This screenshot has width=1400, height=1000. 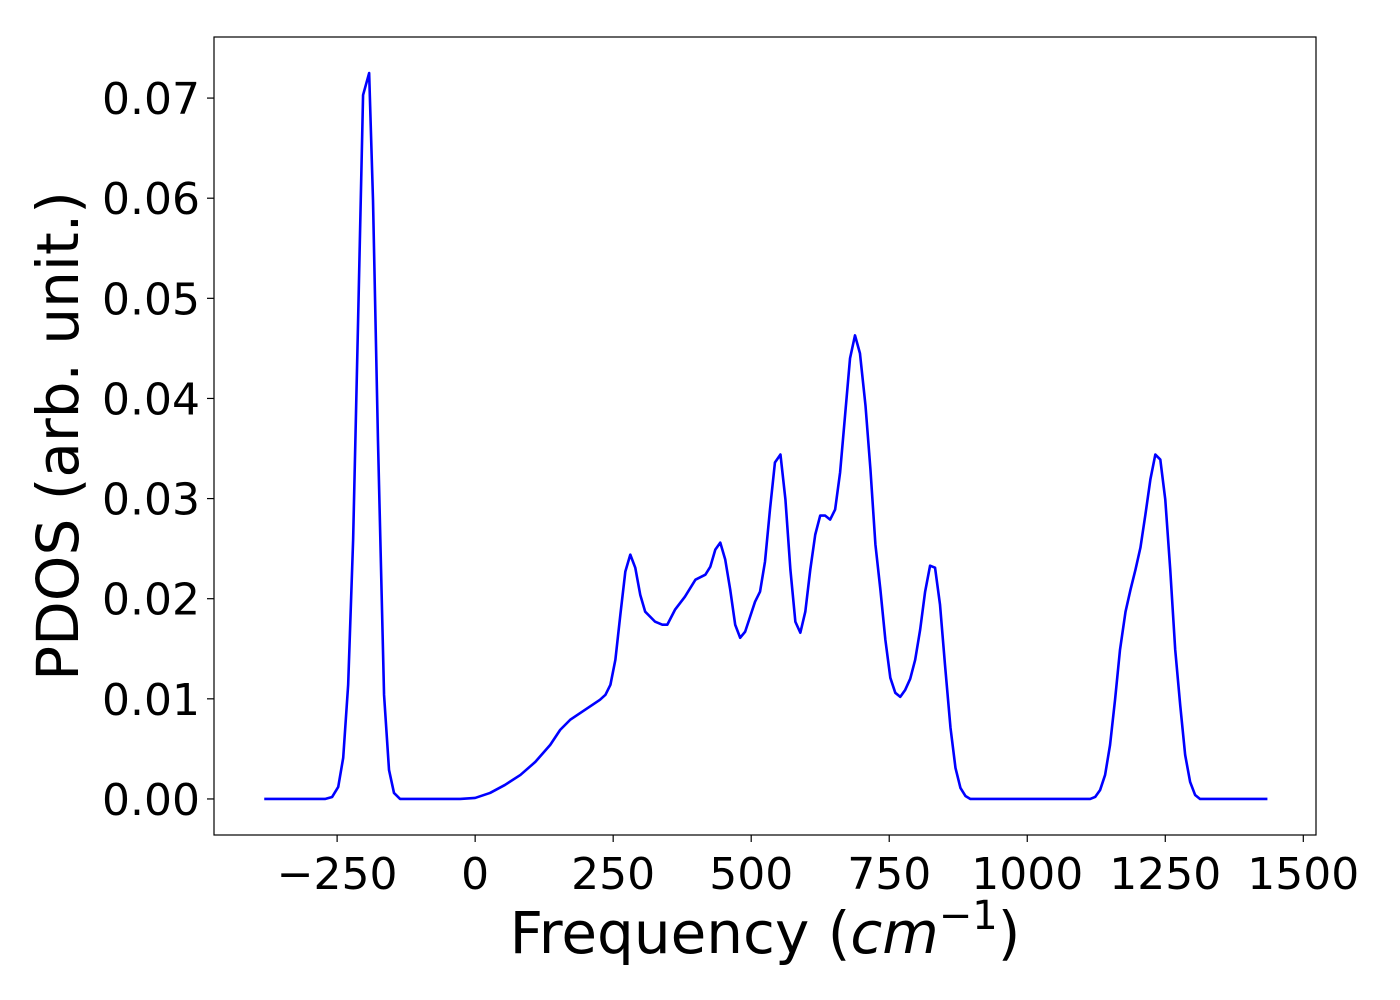 I want to click on x-tick-label: 500, so click(x=751, y=874).